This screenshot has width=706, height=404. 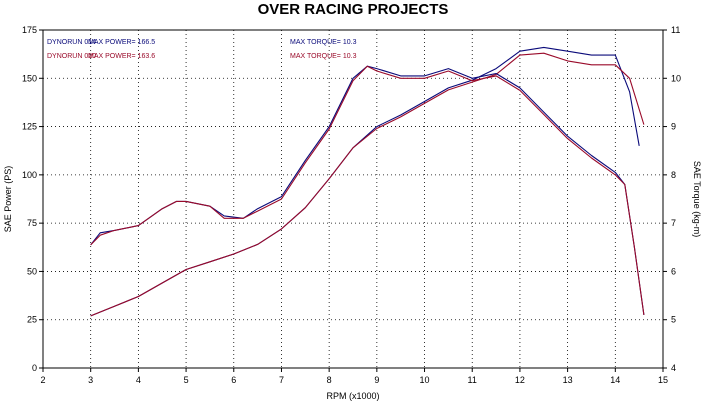 What do you see at coordinates (676, 78) in the screenshot?
I see `y-right-tick-label: 10` at bounding box center [676, 78].